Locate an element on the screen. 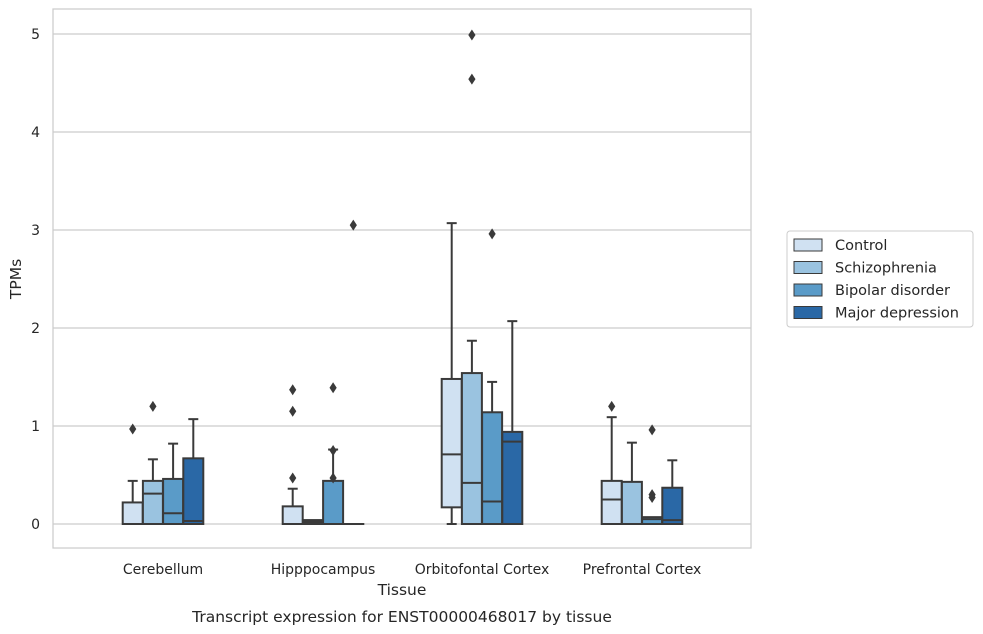 The height and width of the screenshot is (634, 983). x-tick-label: Orbitofontal Cortex is located at coordinates (482, 570).